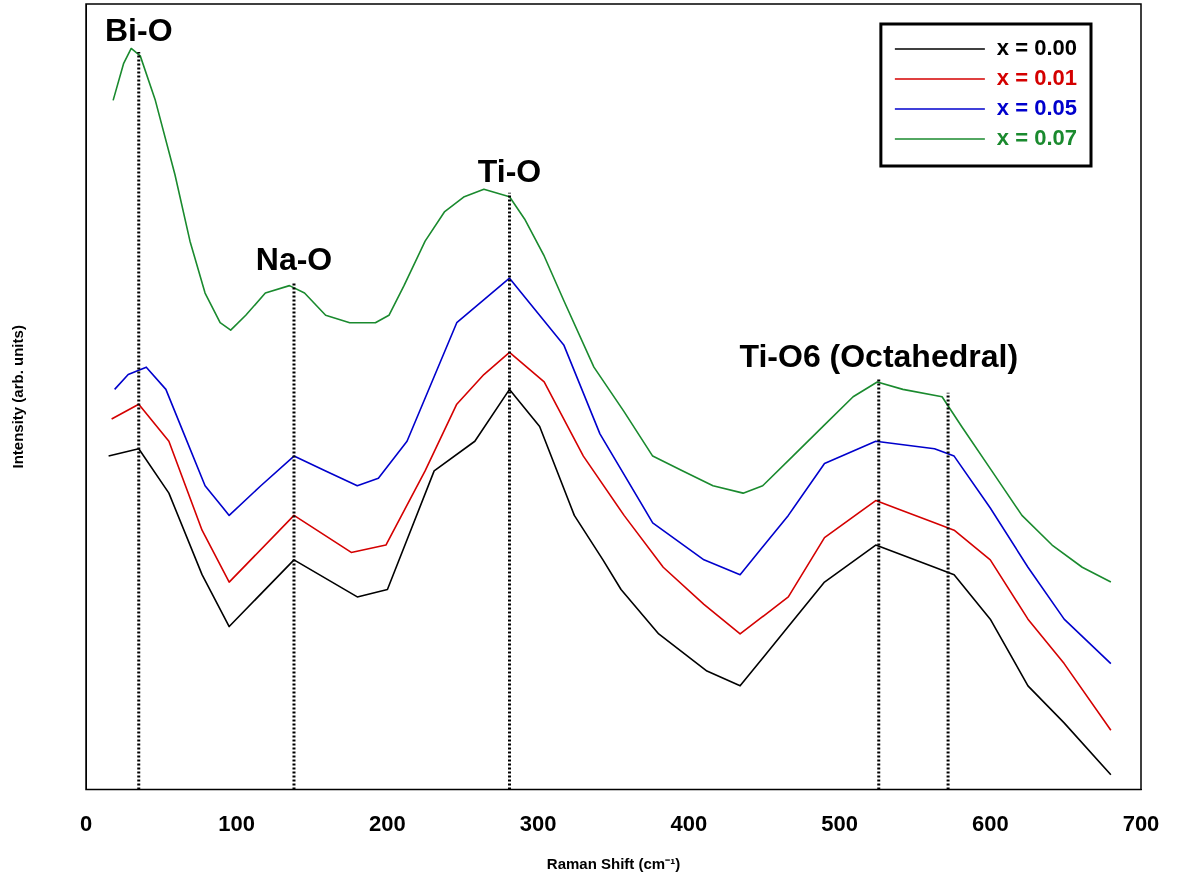 The width and height of the screenshot is (1177, 884). I want to click on ref-line-label: Na-O, so click(294, 259).